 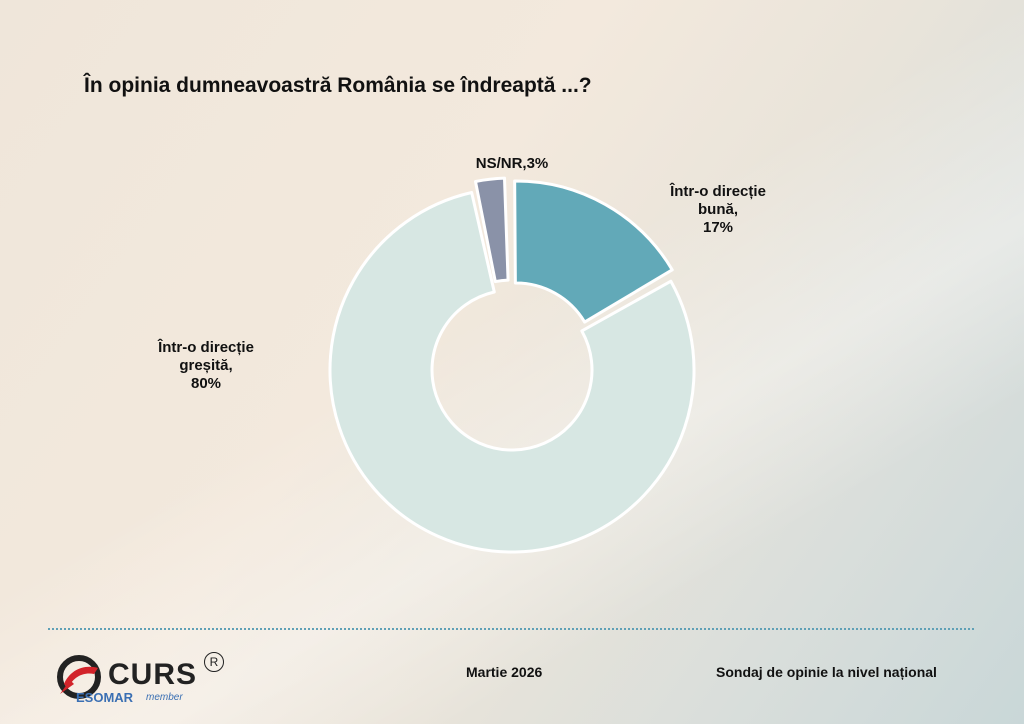 What do you see at coordinates (718, 227) in the screenshot?
I see `slice-label-line: 17%` at bounding box center [718, 227].